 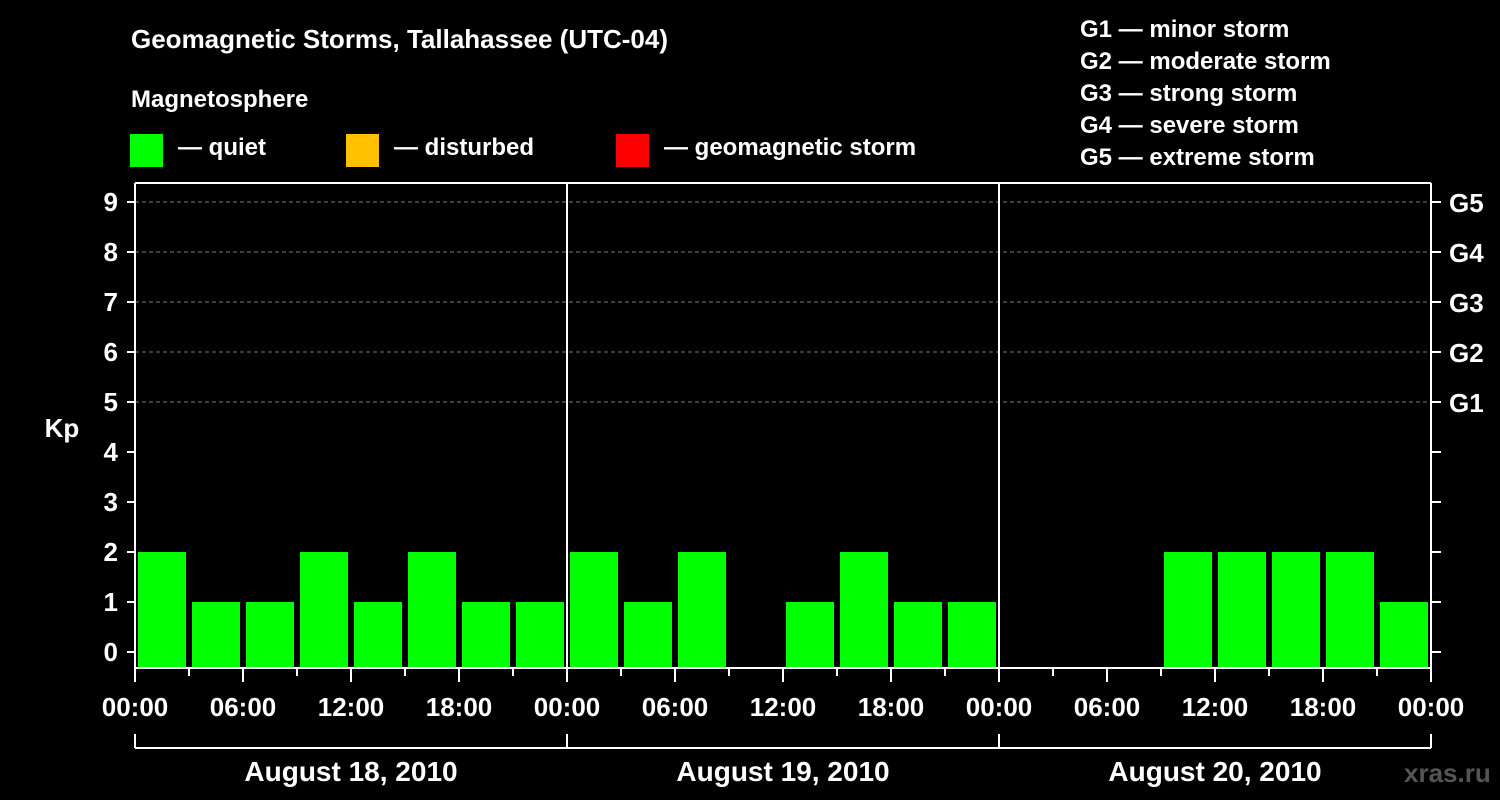 I want to click on x-tick-label-0: 00:00, so click(x=135, y=707).